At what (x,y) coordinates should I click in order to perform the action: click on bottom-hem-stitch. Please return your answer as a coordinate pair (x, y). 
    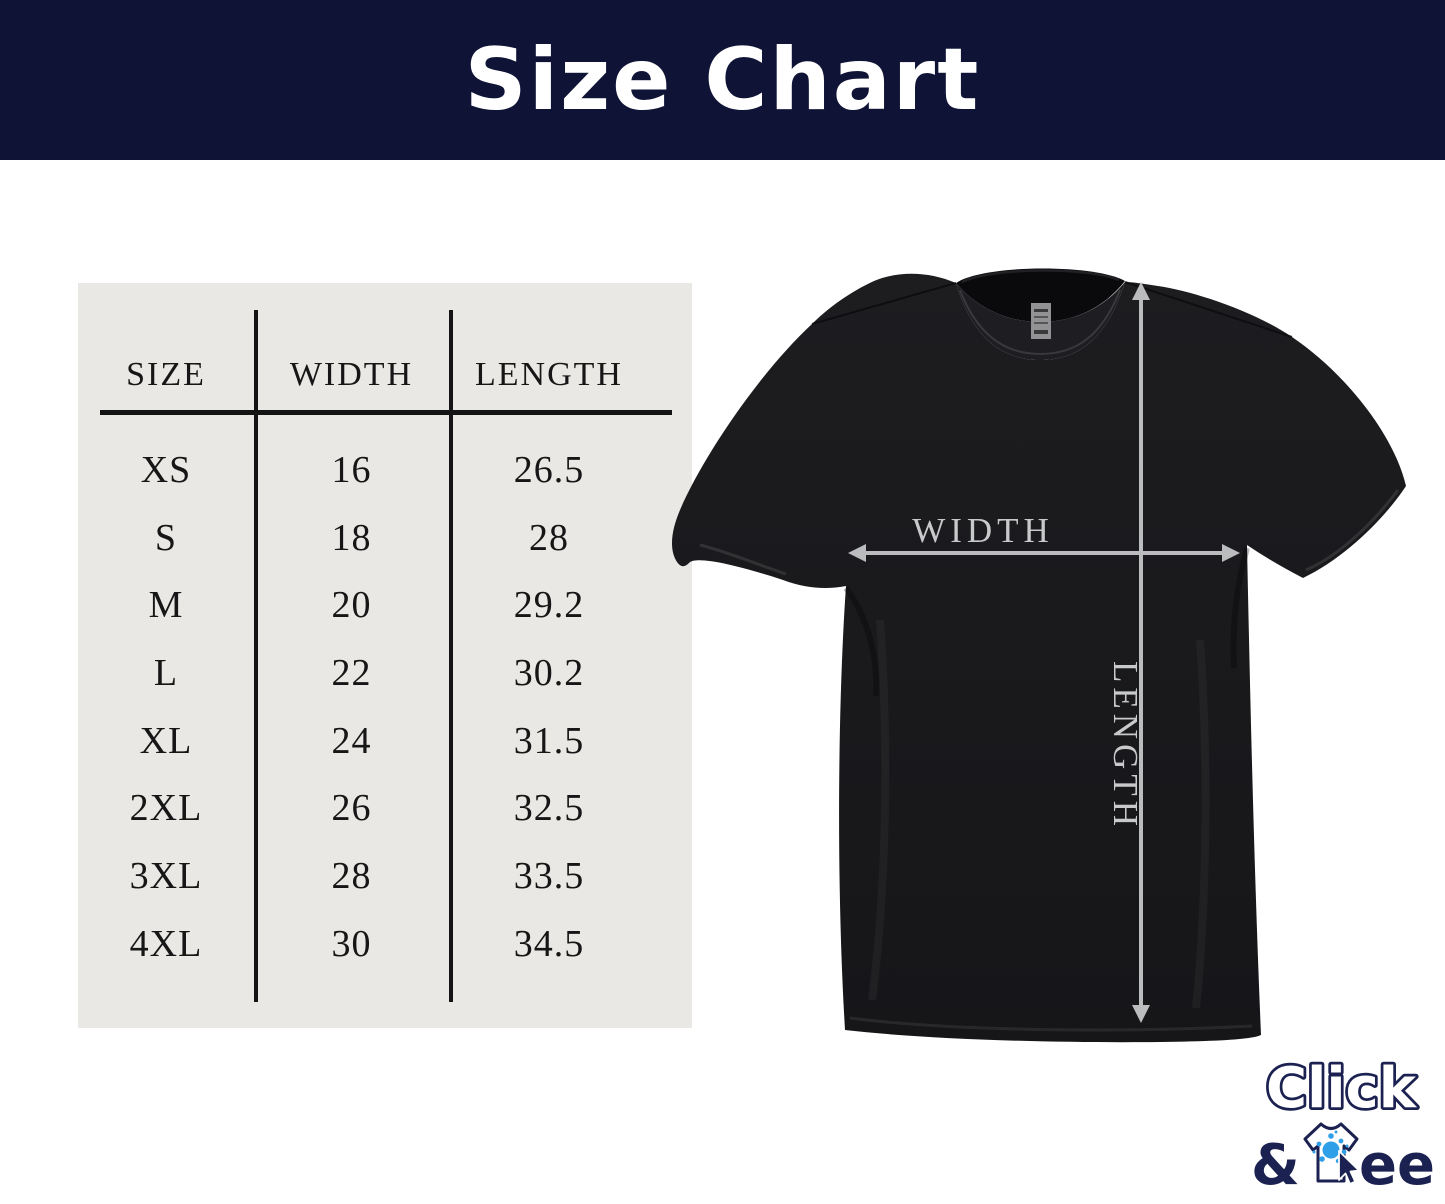
    Looking at the image, I should click on (1051, 1024).